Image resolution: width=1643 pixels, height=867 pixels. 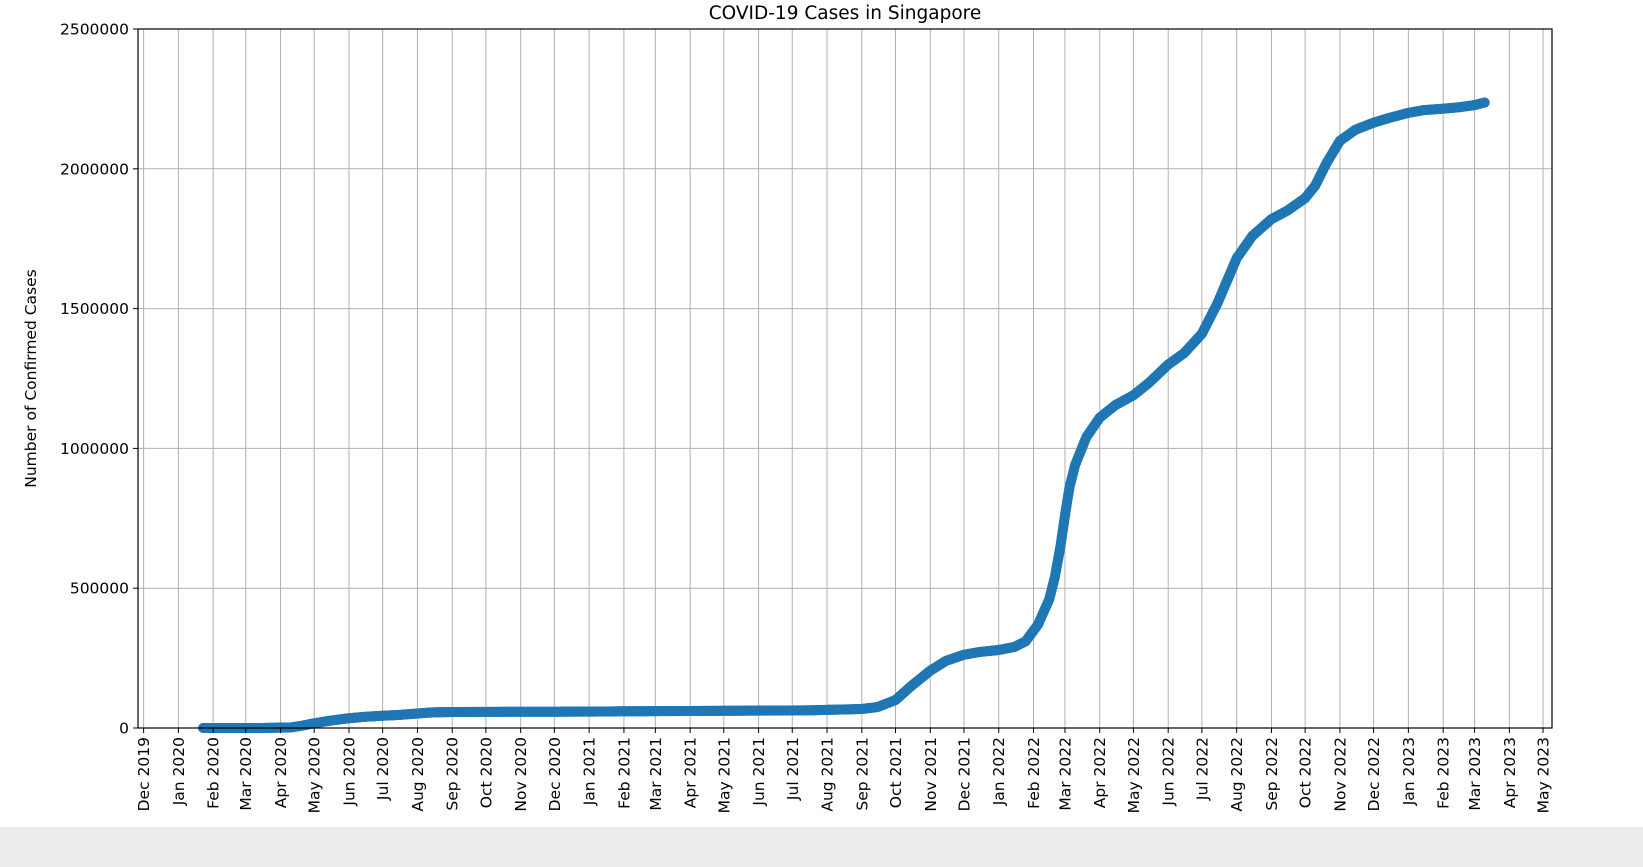 What do you see at coordinates (1272, 774) in the screenshot?
I see `x-tick-label: Sep 2022` at bounding box center [1272, 774].